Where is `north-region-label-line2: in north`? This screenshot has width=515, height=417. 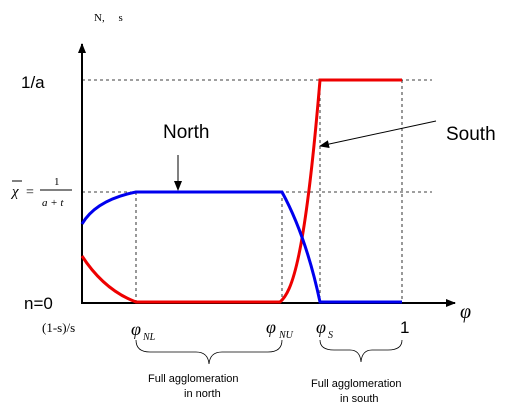
north-region-label-line2: in north is located at coordinates (202, 394).